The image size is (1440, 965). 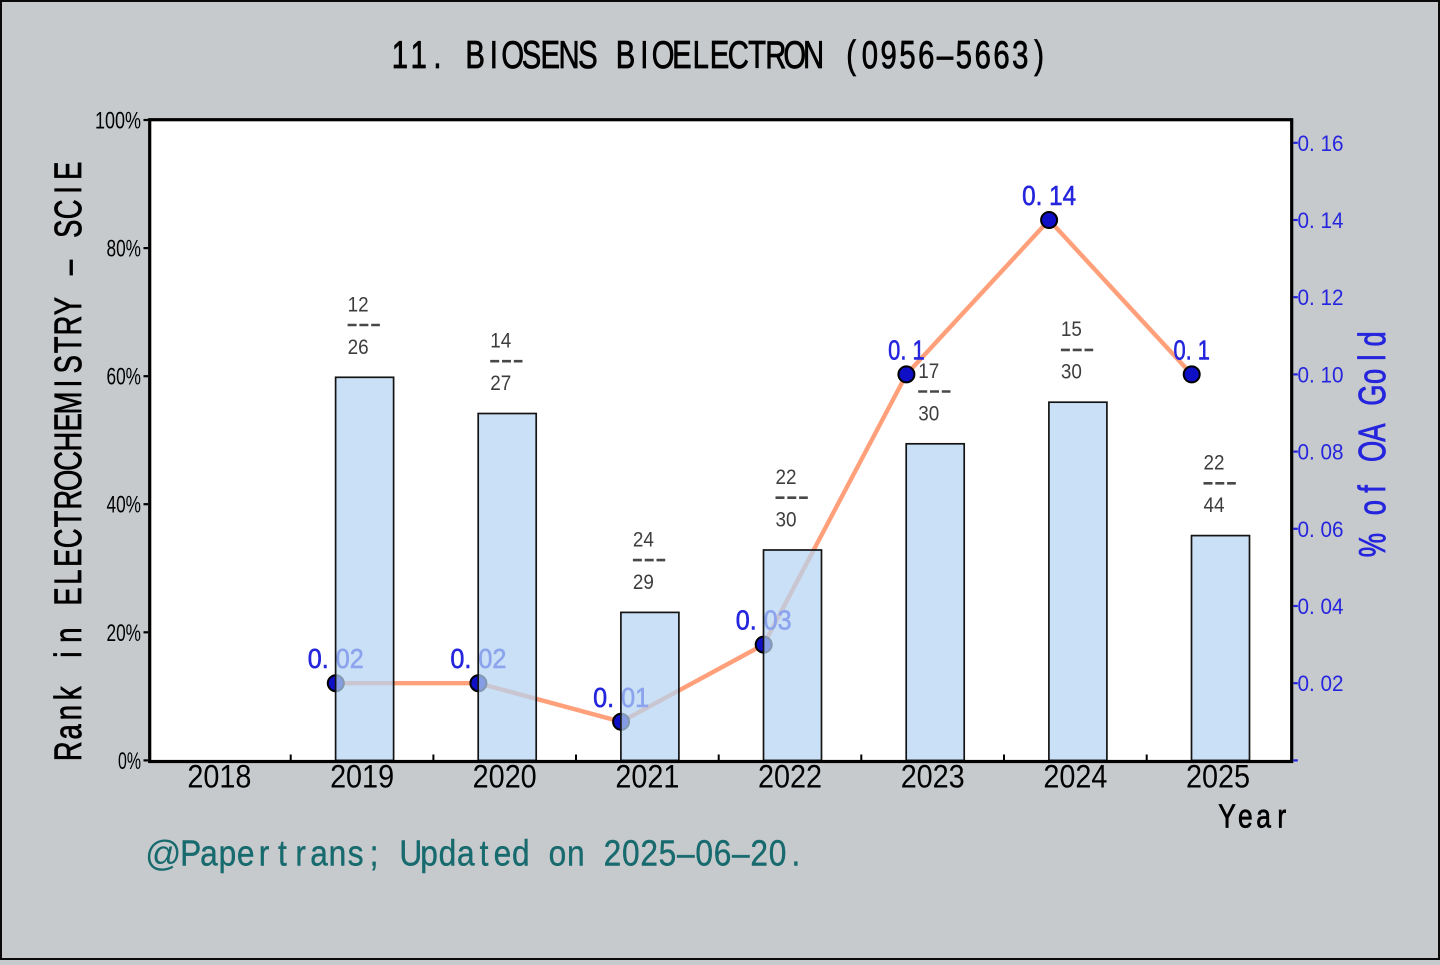 I want to click on svg-text: 2021, so click(x=647, y=777).